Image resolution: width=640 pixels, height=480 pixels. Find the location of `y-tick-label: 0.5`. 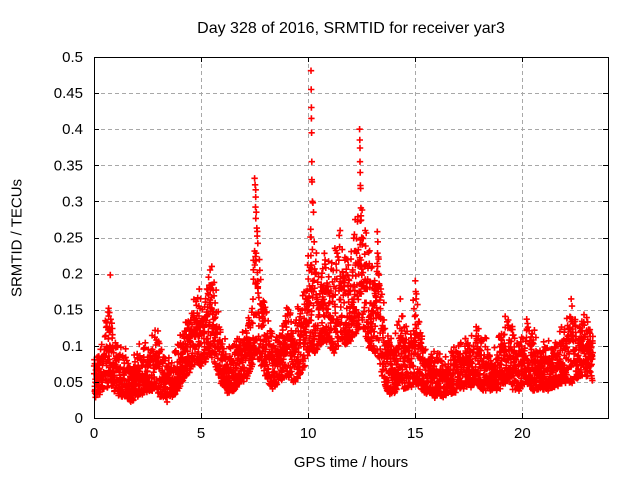

y-tick-label: 0.5 is located at coordinates (72, 57).